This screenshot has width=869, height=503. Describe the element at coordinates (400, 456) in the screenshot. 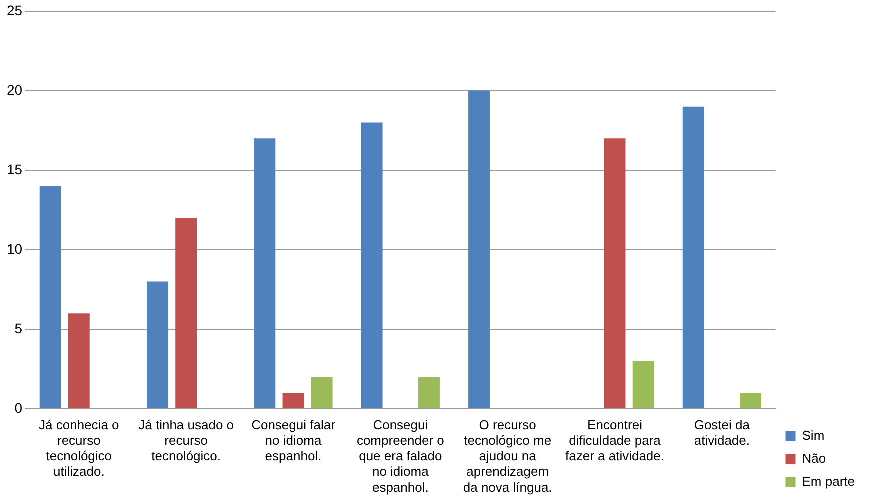

I see `x-tick-label: Consegui compreender o que era falado no idioma espanhol.` at that location.